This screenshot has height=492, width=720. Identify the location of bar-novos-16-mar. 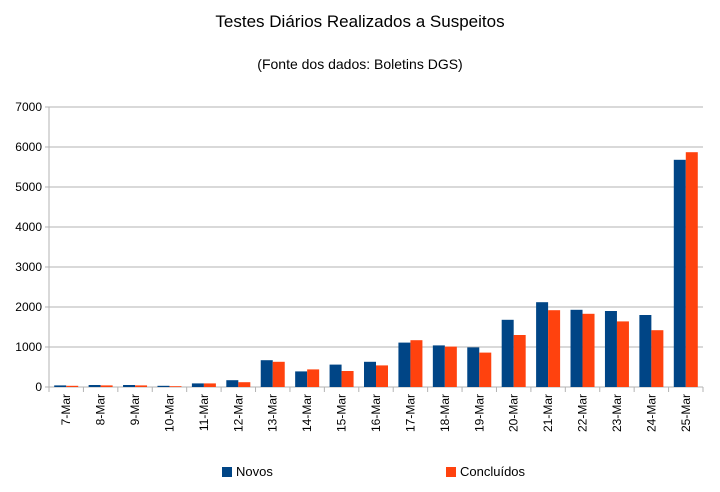
(370, 374).